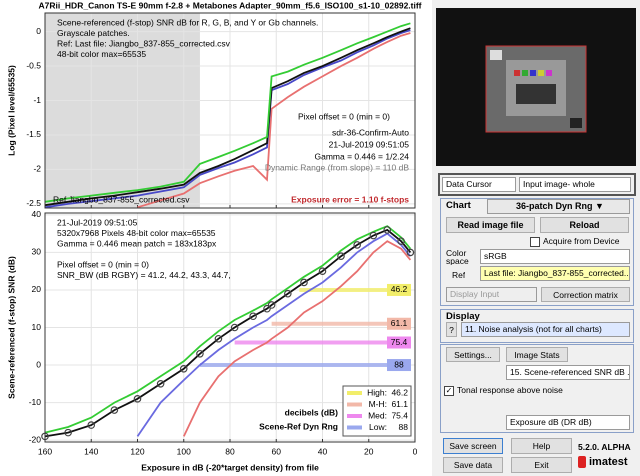 Image resolution: width=640 pixels, height=476 pixels. I want to click on y-tick-label: 30, so click(37, 252).